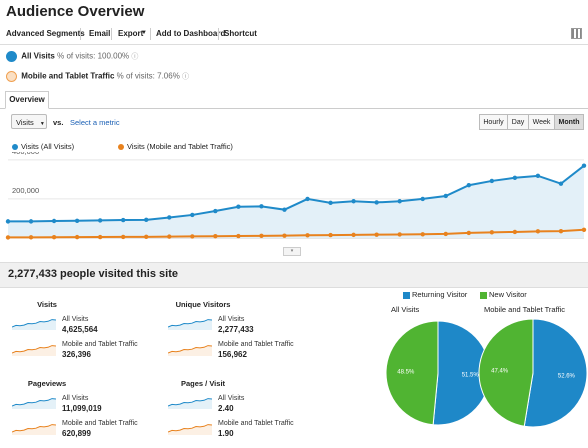 The image size is (588, 448). I want to click on grid-icon, so click(576, 33).